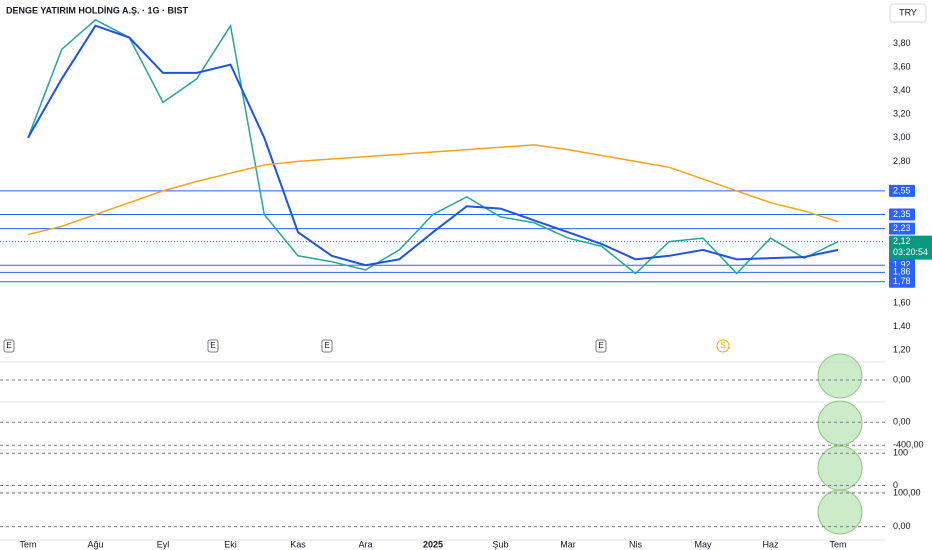 The width and height of the screenshot is (932, 550). I want to click on x-tick-label: Kas, so click(298, 544).